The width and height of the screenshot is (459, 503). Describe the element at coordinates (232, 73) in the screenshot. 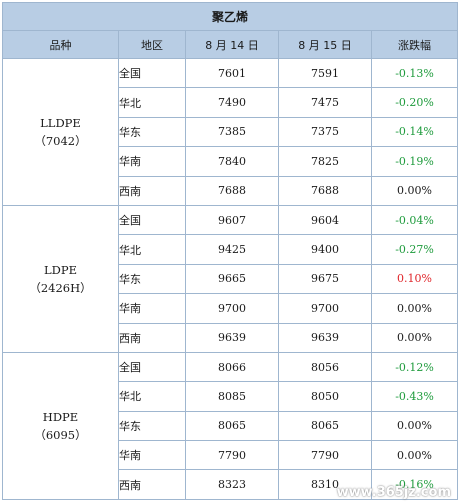

I see `price-date-1-cell: 7601` at that location.